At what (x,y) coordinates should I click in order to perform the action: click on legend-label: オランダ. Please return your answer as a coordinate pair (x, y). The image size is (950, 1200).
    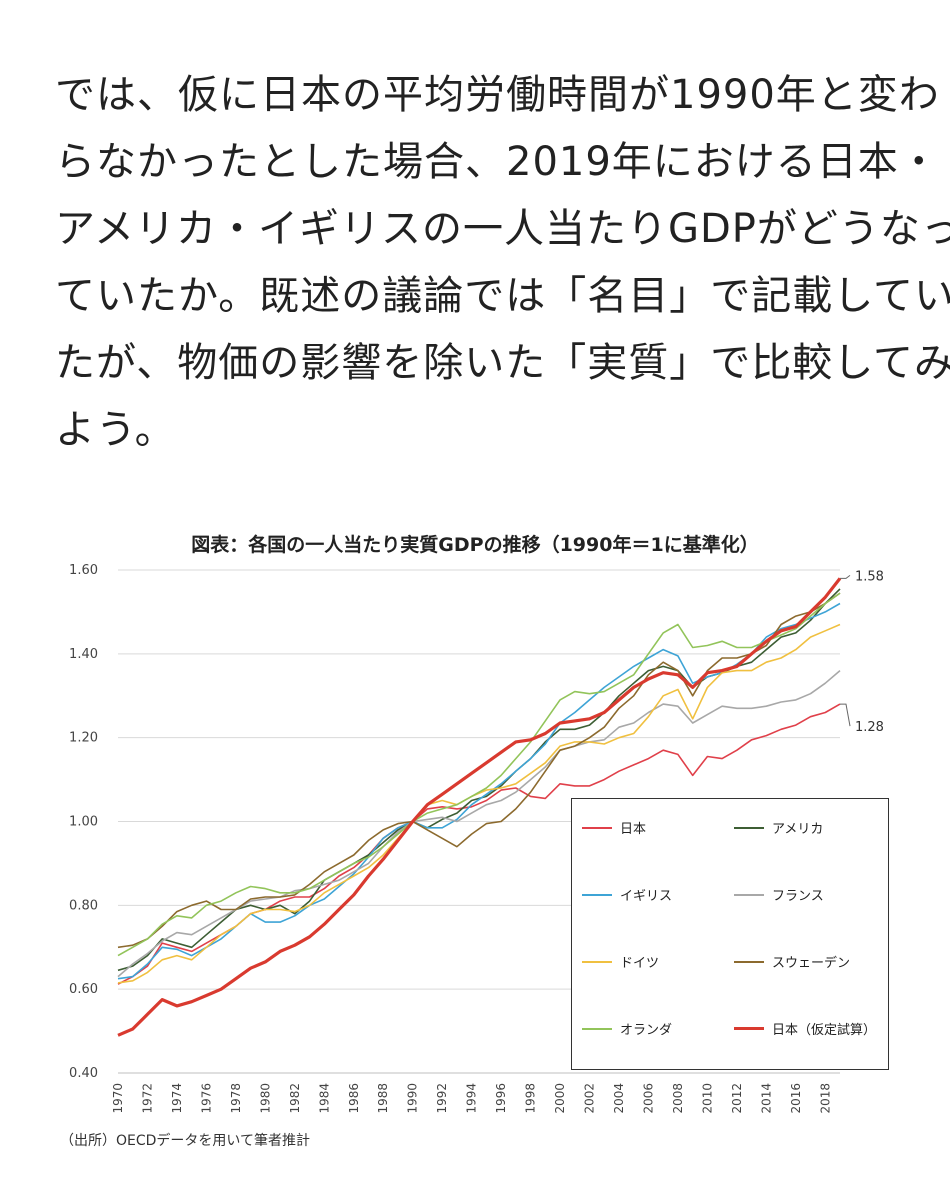
    Looking at the image, I should click on (646, 1030).